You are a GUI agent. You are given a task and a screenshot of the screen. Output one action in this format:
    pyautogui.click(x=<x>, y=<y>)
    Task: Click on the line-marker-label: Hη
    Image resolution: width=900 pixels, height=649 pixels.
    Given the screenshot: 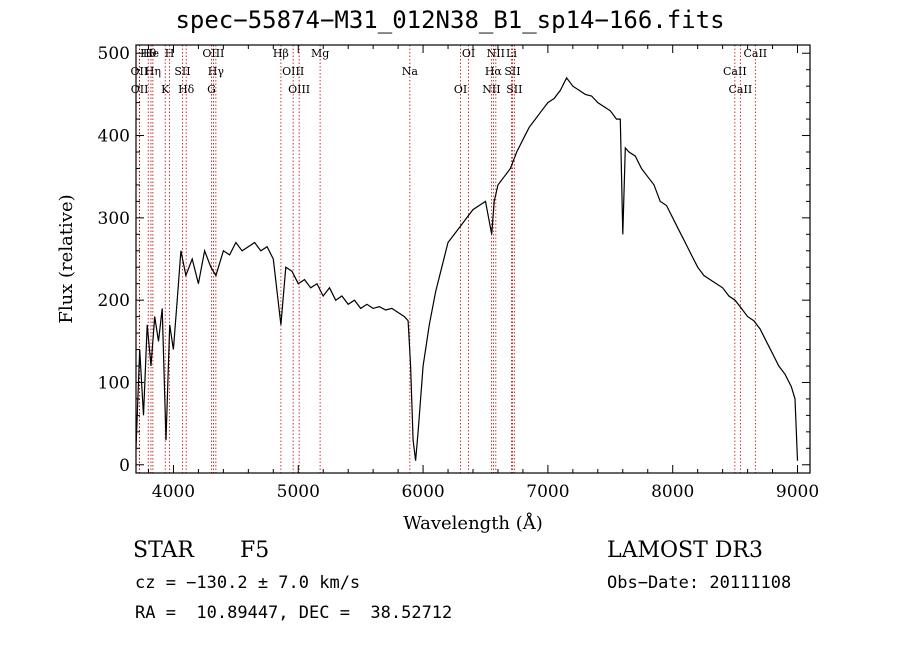 What is the action you would take?
    pyautogui.click(x=153, y=71)
    